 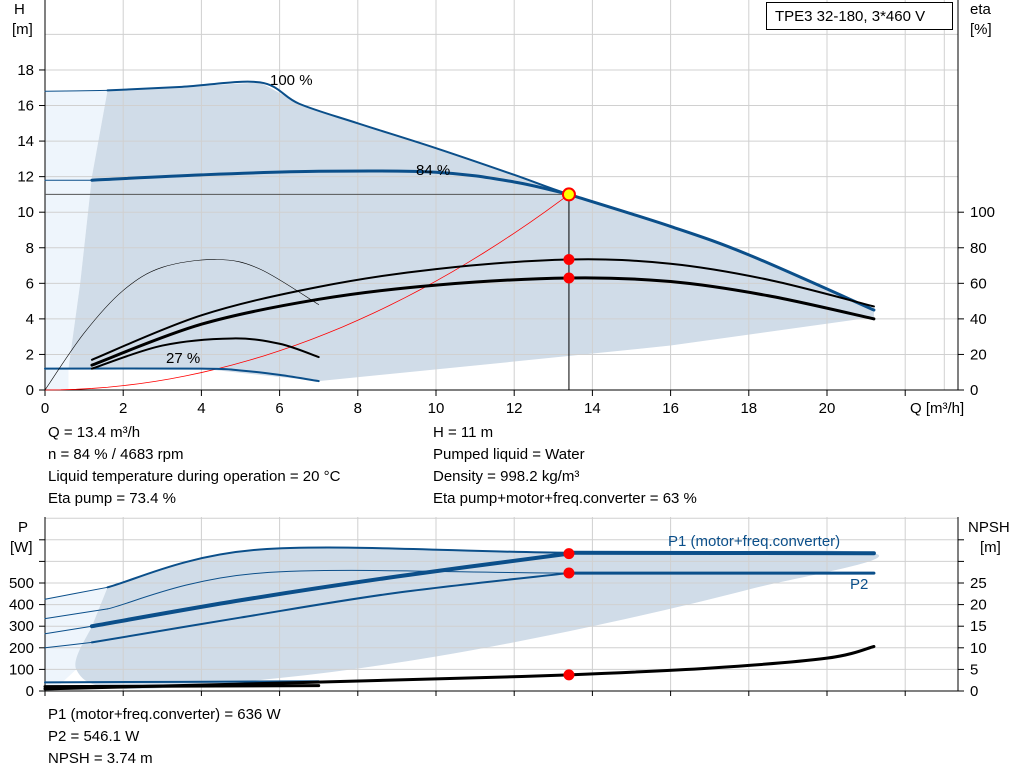 I want to click on y-right-tick-label: 100, so click(x=982, y=212).